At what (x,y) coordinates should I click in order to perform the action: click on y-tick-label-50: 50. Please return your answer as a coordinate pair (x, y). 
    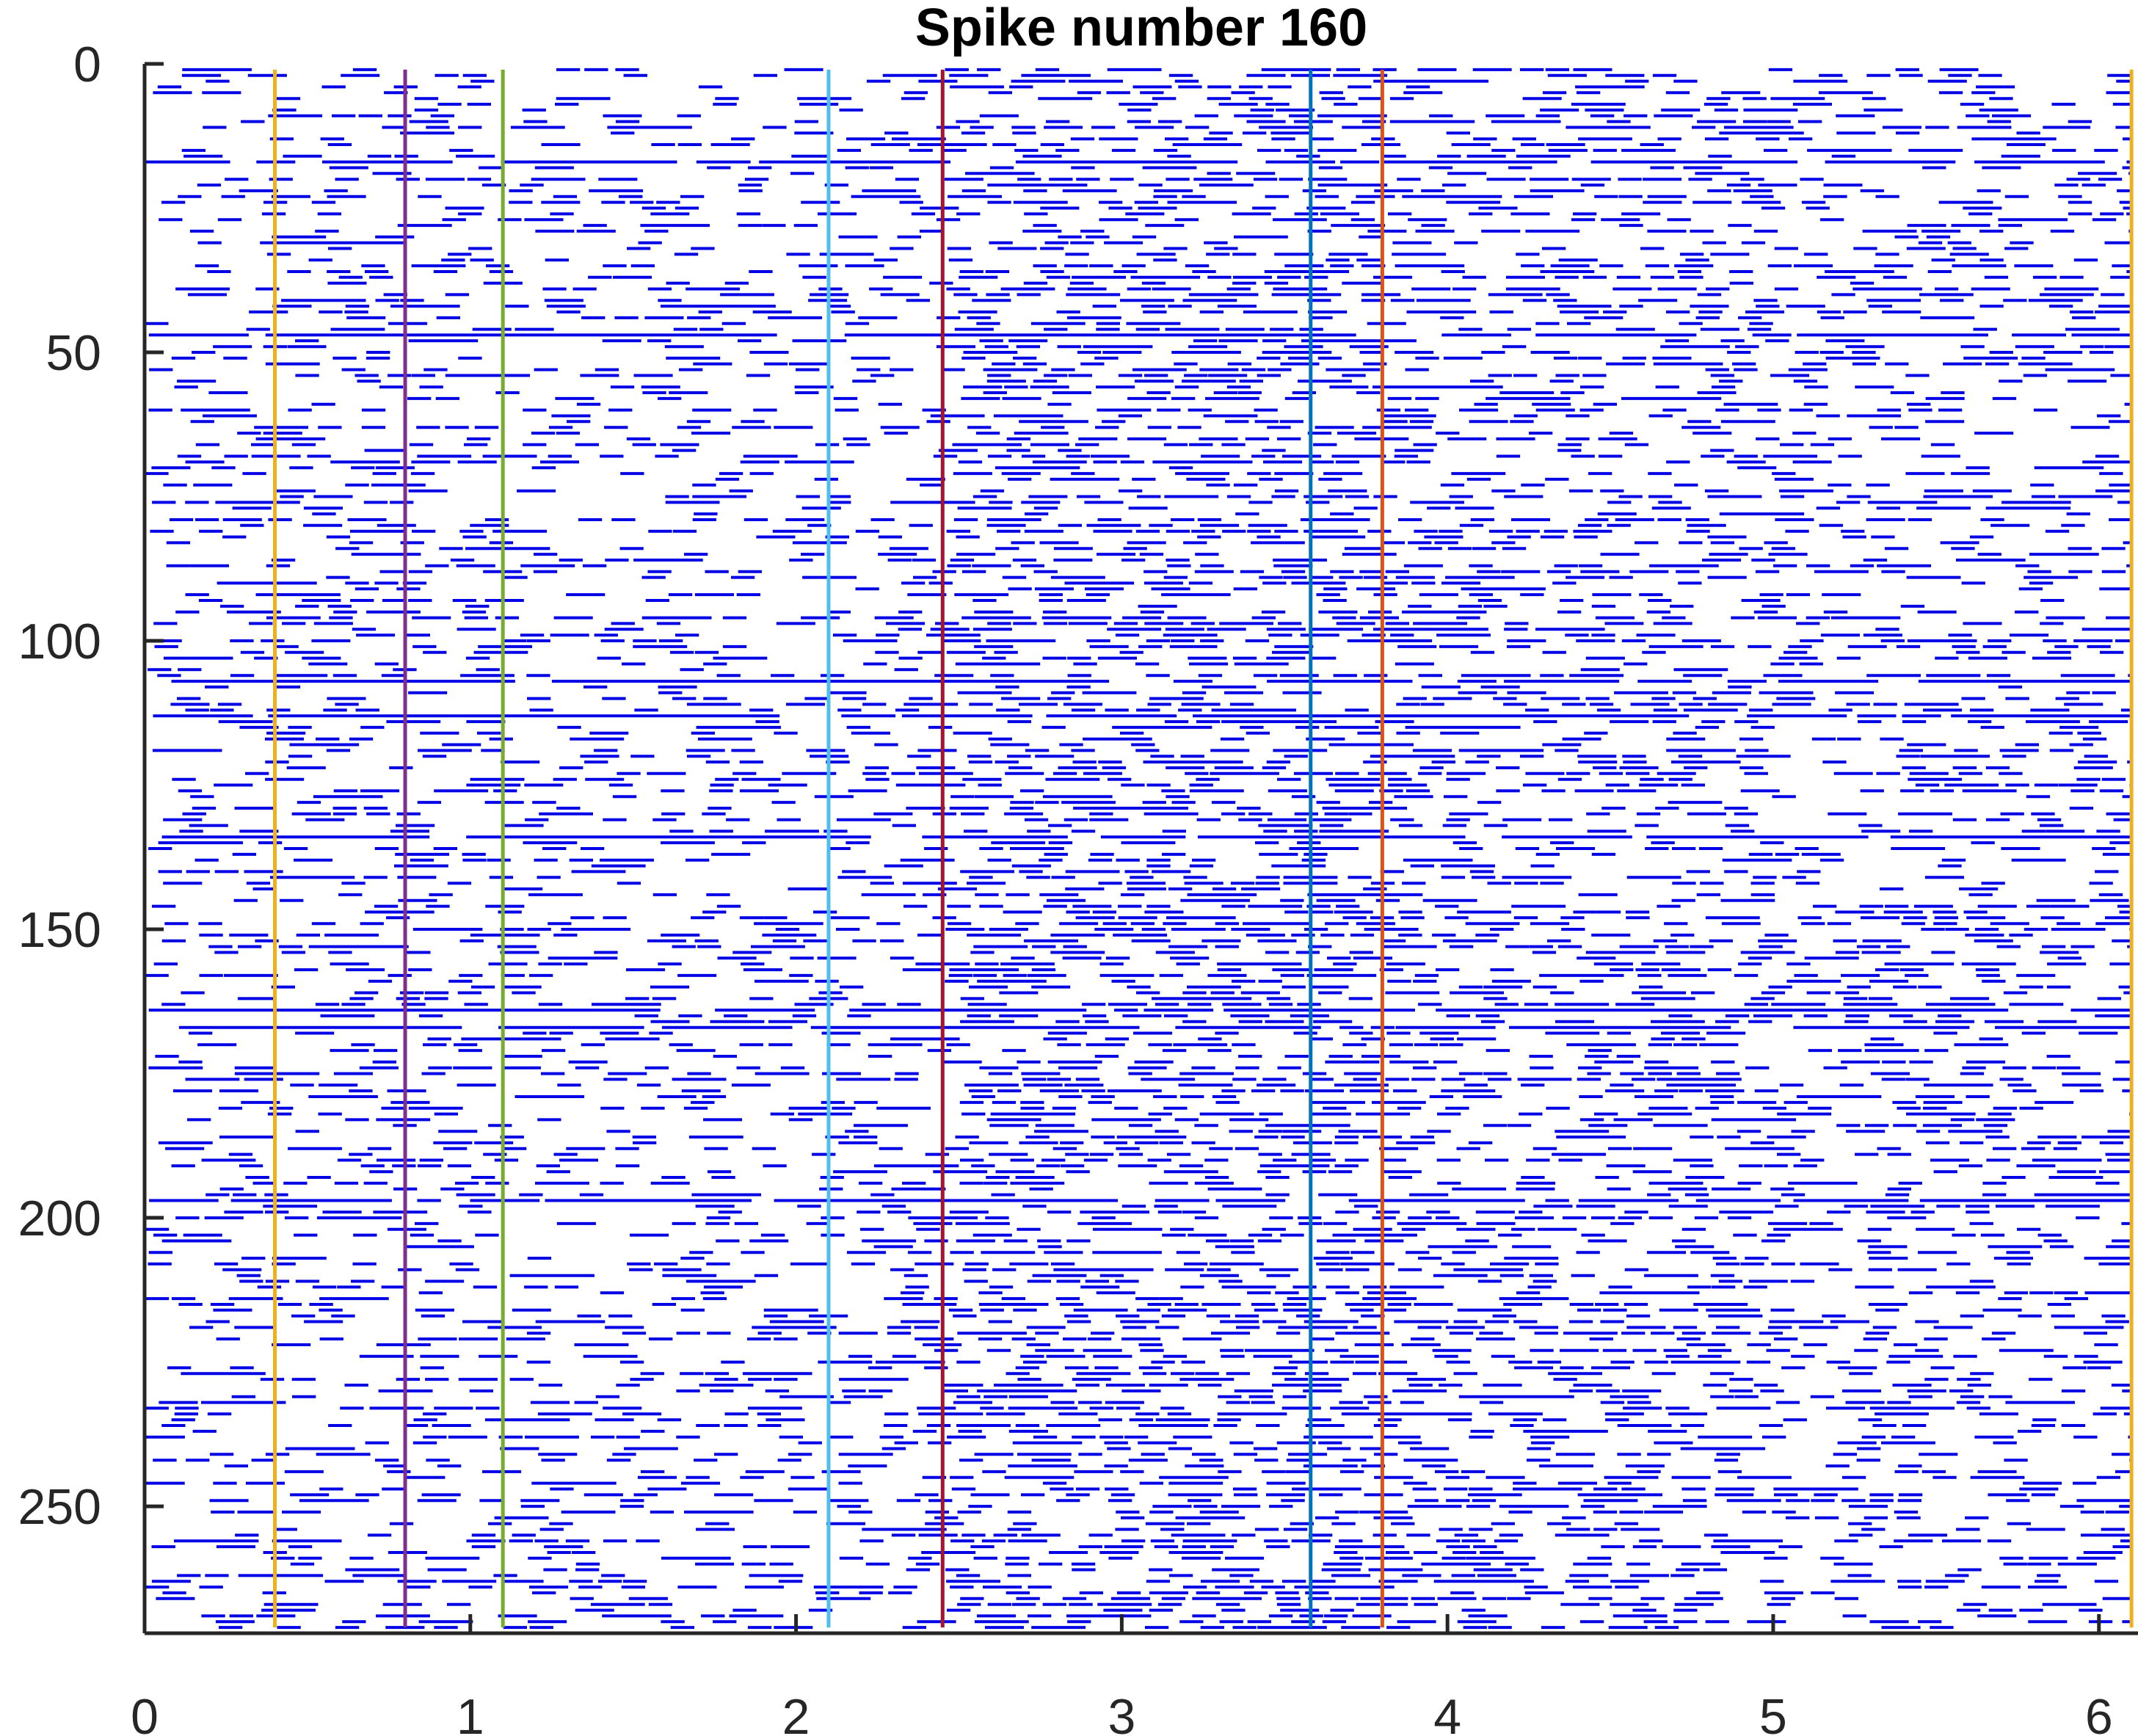
    Looking at the image, I should click on (73, 353).